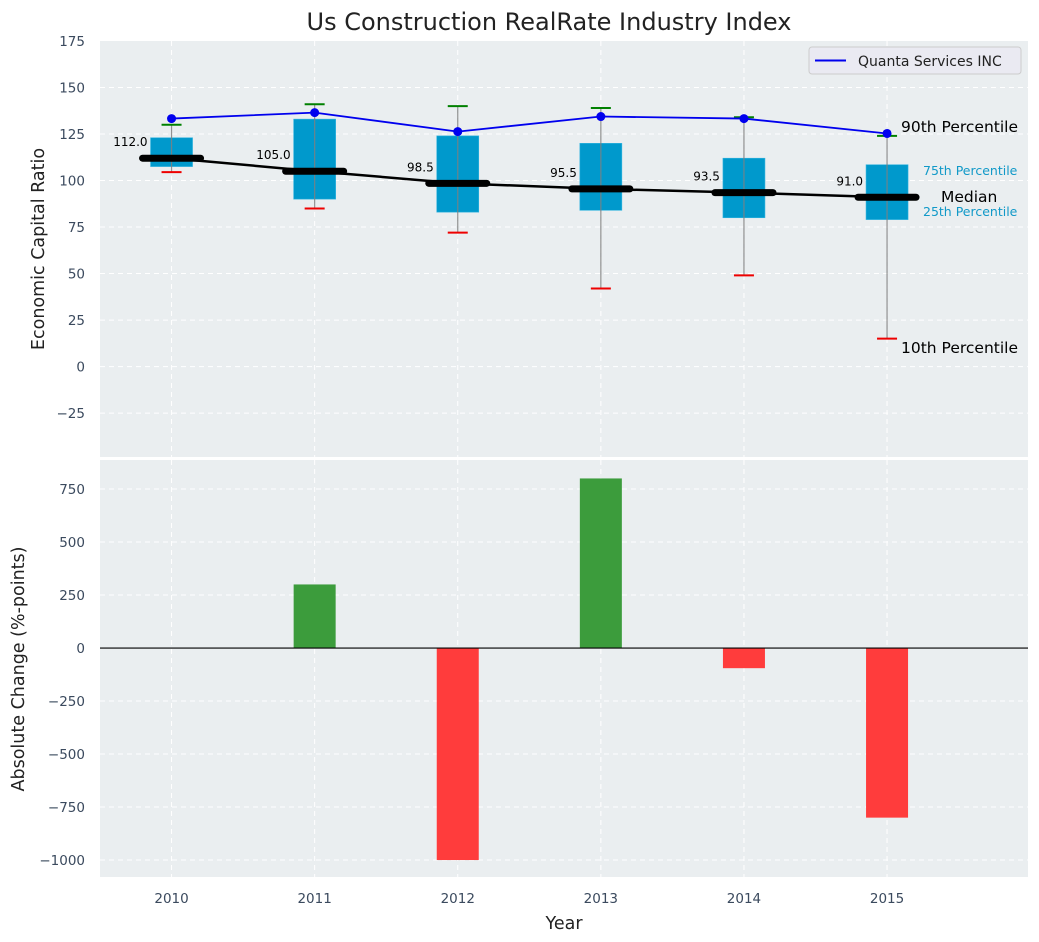 The image size is (1039, 942). What do you see at coordinates (930, 62) in the screenshot?
I see `legend-entry-quanta: Quanta Services INC` at bounding box center [930, 62].